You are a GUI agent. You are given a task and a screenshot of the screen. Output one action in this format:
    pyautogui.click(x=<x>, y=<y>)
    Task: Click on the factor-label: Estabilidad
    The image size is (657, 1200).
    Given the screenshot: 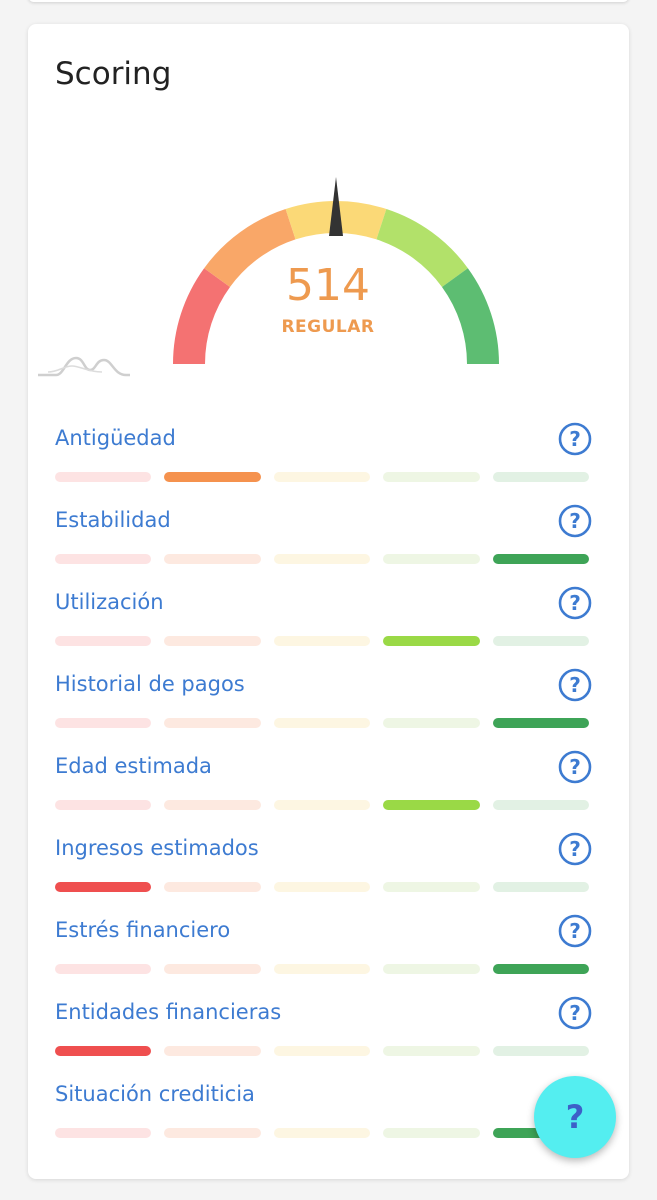 What is the action you would take?
    pyautogui.click(x=113, y=520)
    